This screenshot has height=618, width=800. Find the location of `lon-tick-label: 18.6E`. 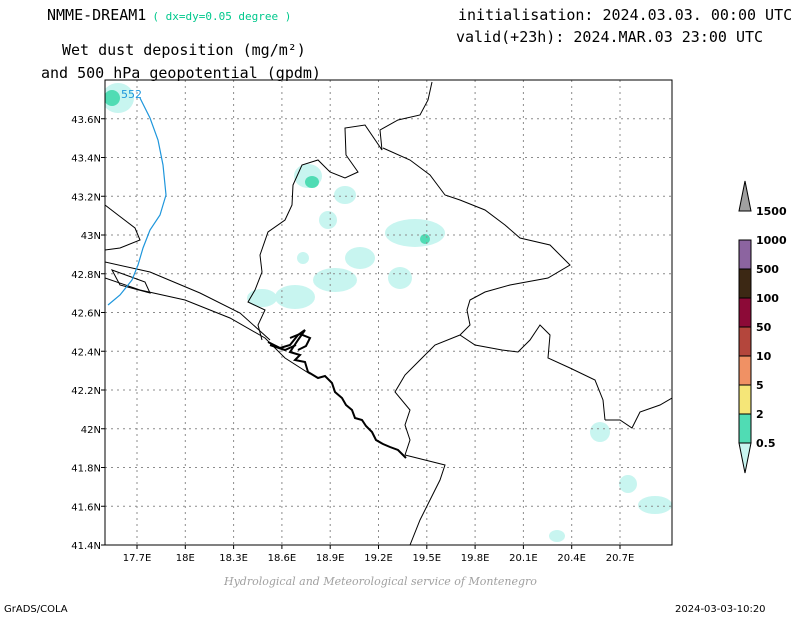

lon-tick-label: 18.6E is located at coordinates (282, 558).